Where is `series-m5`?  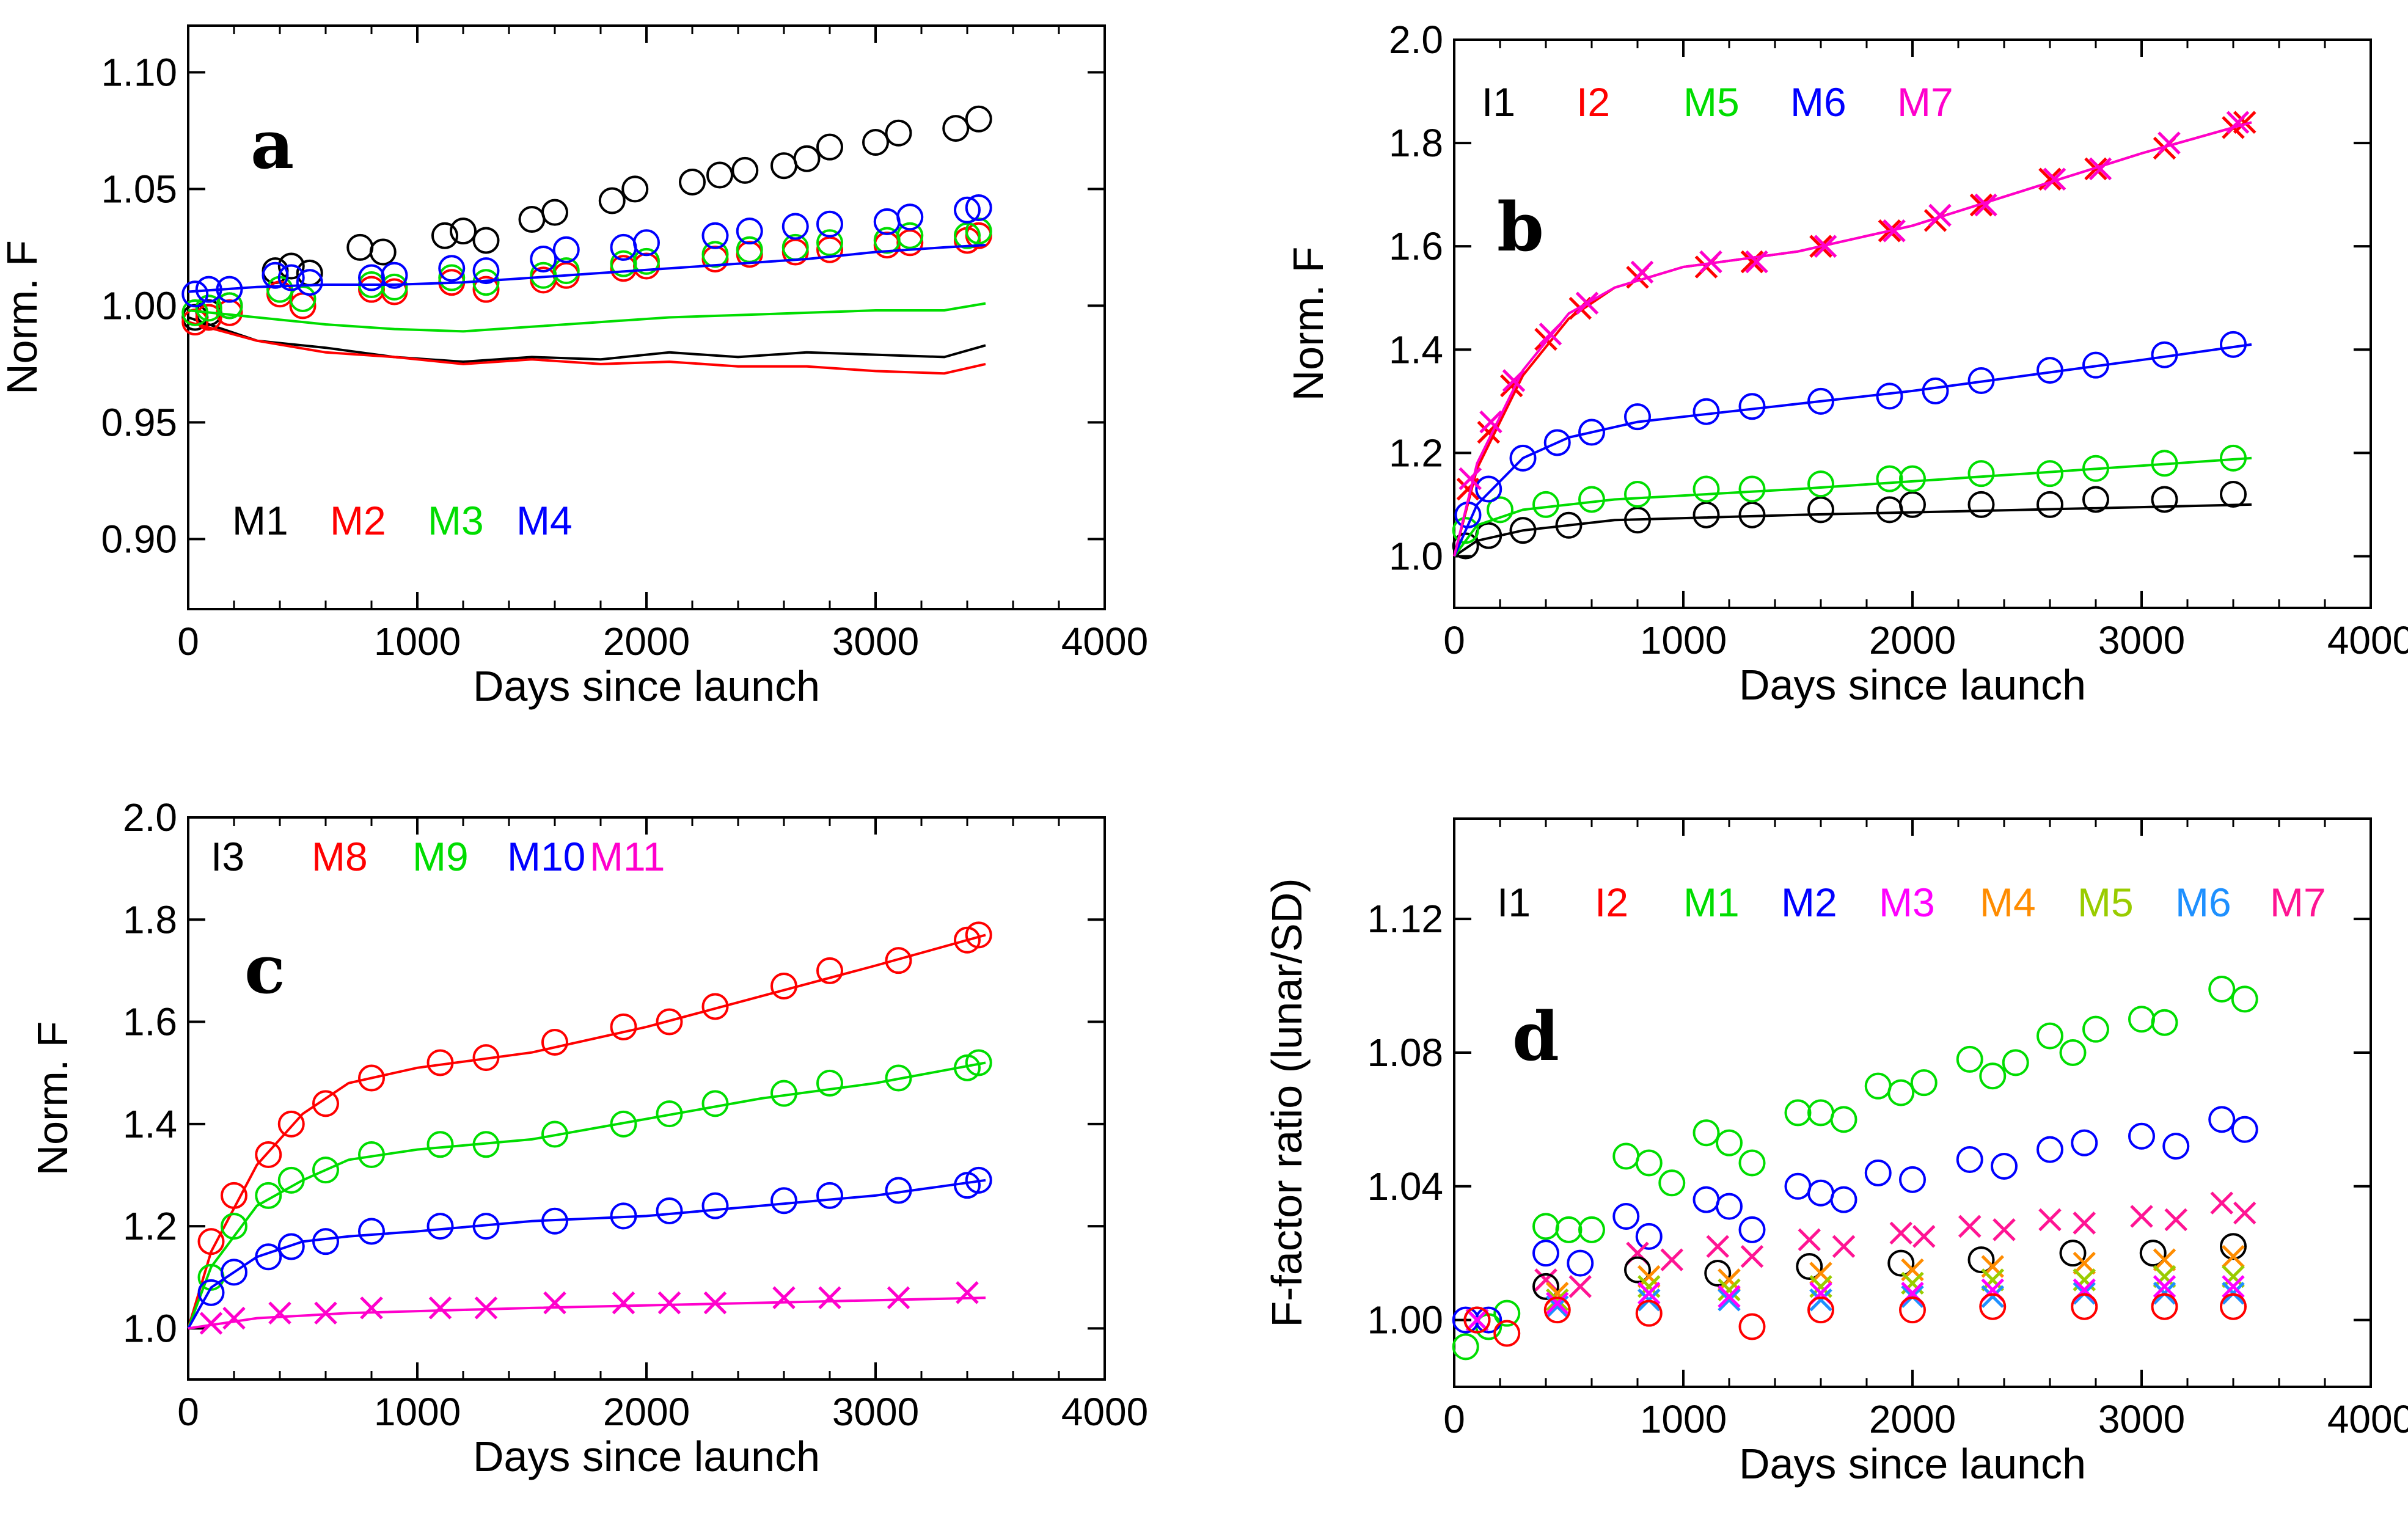
series-m5 is located at coordinates (1852, 500).